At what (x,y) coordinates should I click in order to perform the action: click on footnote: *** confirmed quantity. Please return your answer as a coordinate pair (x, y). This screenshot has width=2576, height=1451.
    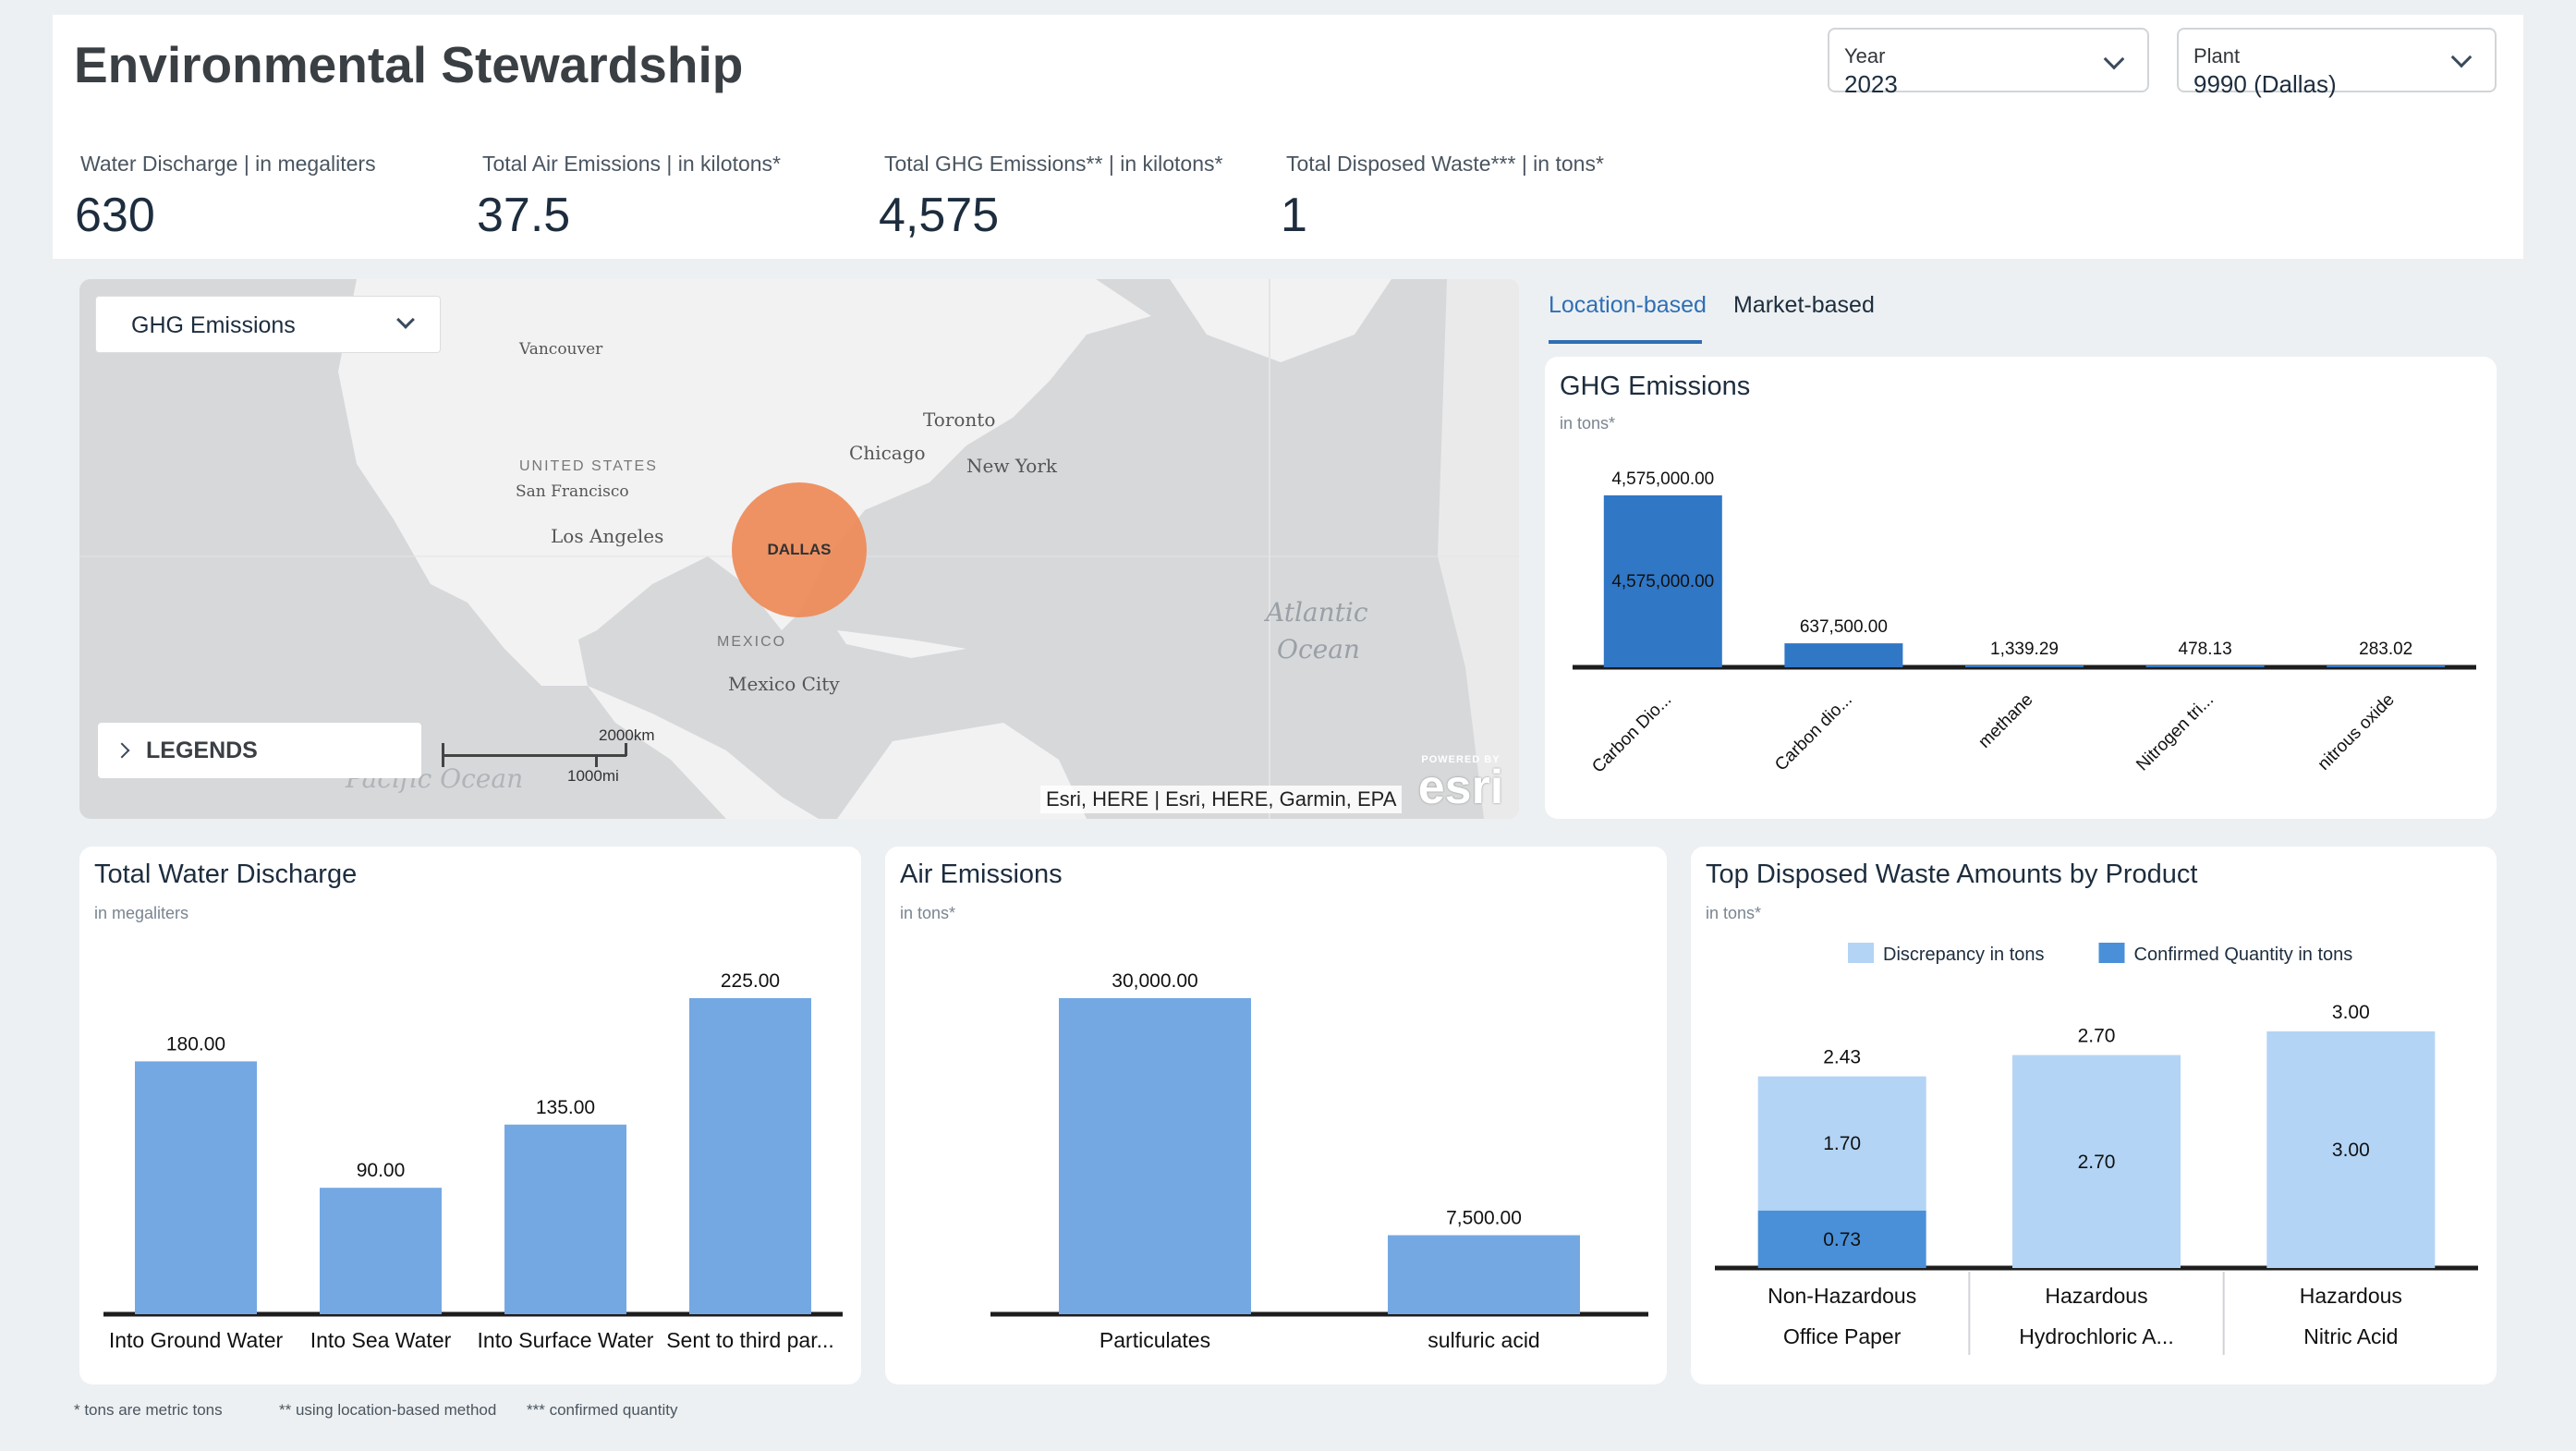
    Looking at the image, I should click on (602, 1410).